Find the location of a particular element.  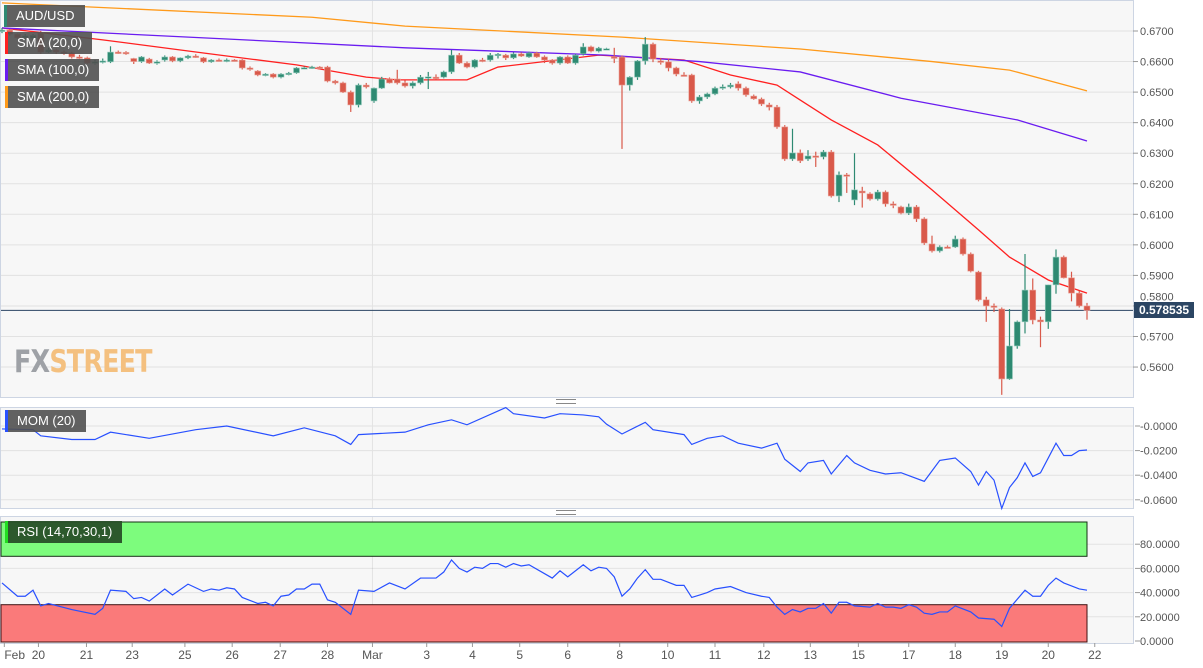

legend-momentum: MOM (20) is located at coordinates (45, 421).